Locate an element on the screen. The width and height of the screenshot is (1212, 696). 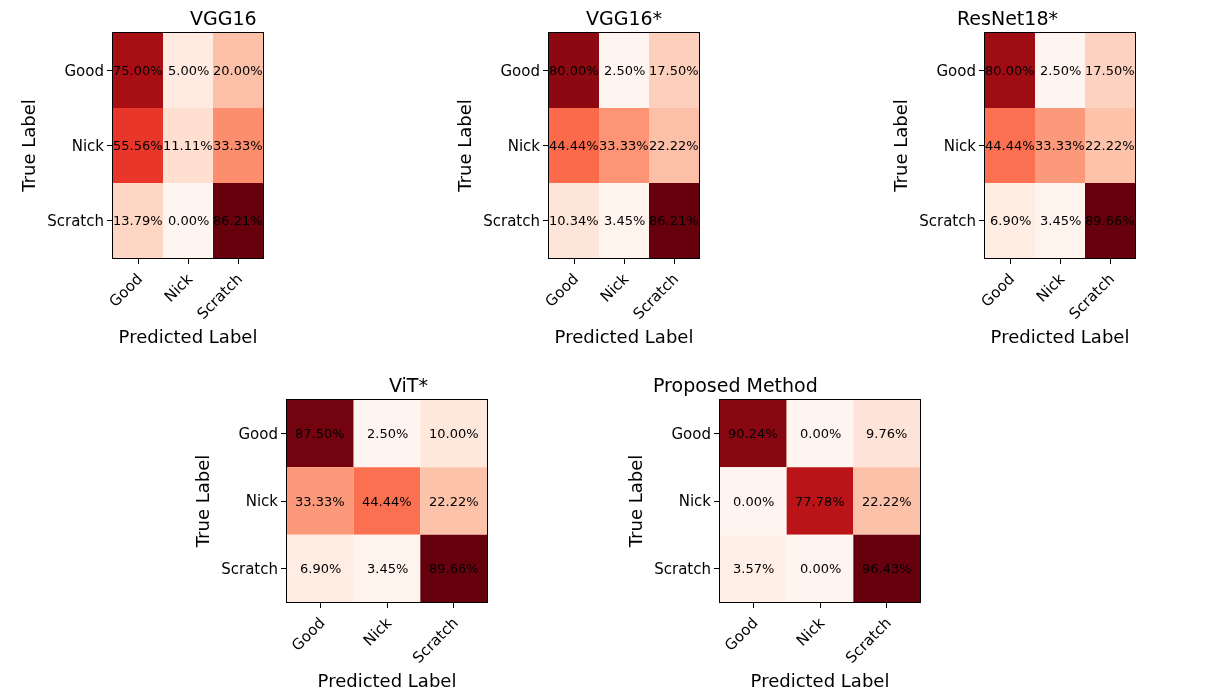
chart-title: Proposed Method is located at coordinates (735, 385).